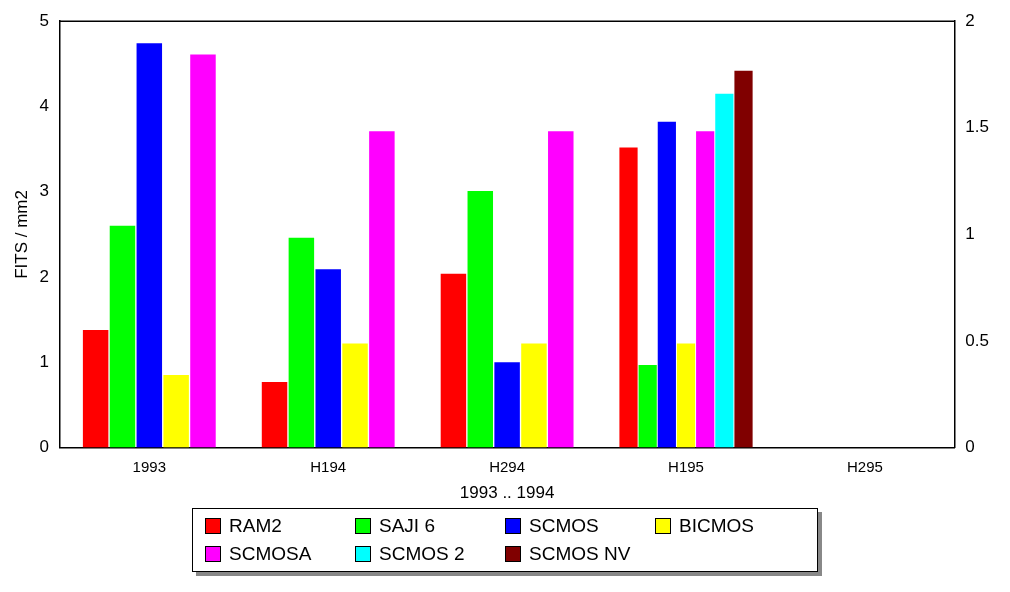 The image size is (1010, 592). Describe the element at coordinates (407, 526) in the screenshot. I see `legend-label: SAJI 6` at that location.